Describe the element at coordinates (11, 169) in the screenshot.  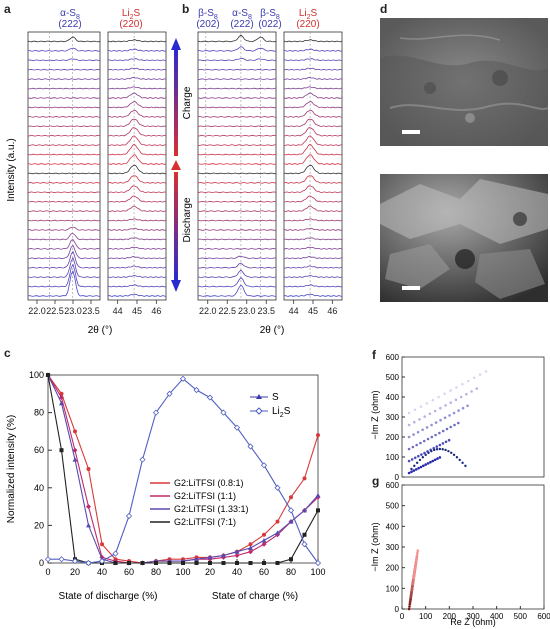
I see `xrd-ylabel: Intensity (a.u.)` at that location.